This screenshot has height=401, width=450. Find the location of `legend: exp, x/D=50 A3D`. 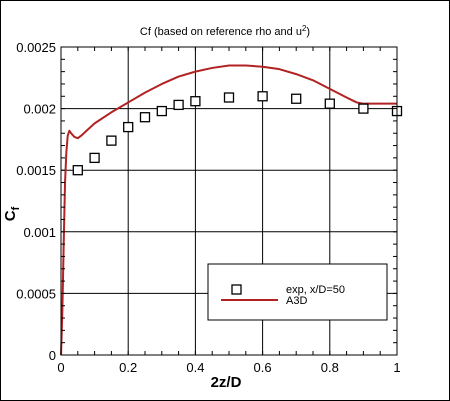

legend: exp, x/D=50 A3D is located at coordinates (297, 292).